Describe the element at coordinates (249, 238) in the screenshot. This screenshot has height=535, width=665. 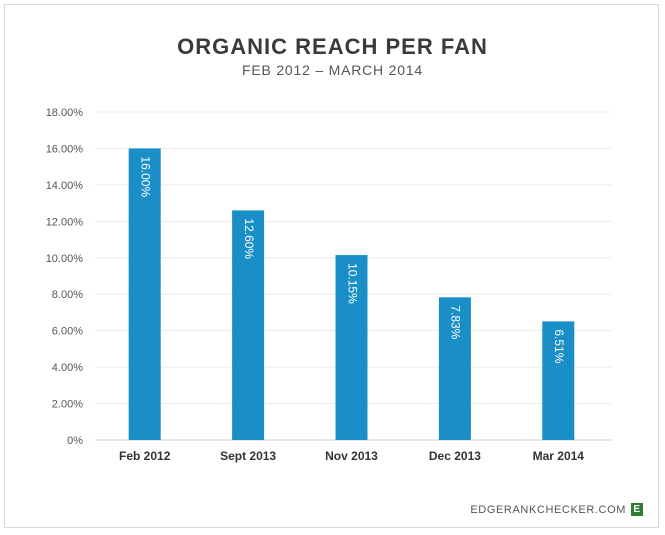
I see `bar-data-label: 12.60%` at that location.